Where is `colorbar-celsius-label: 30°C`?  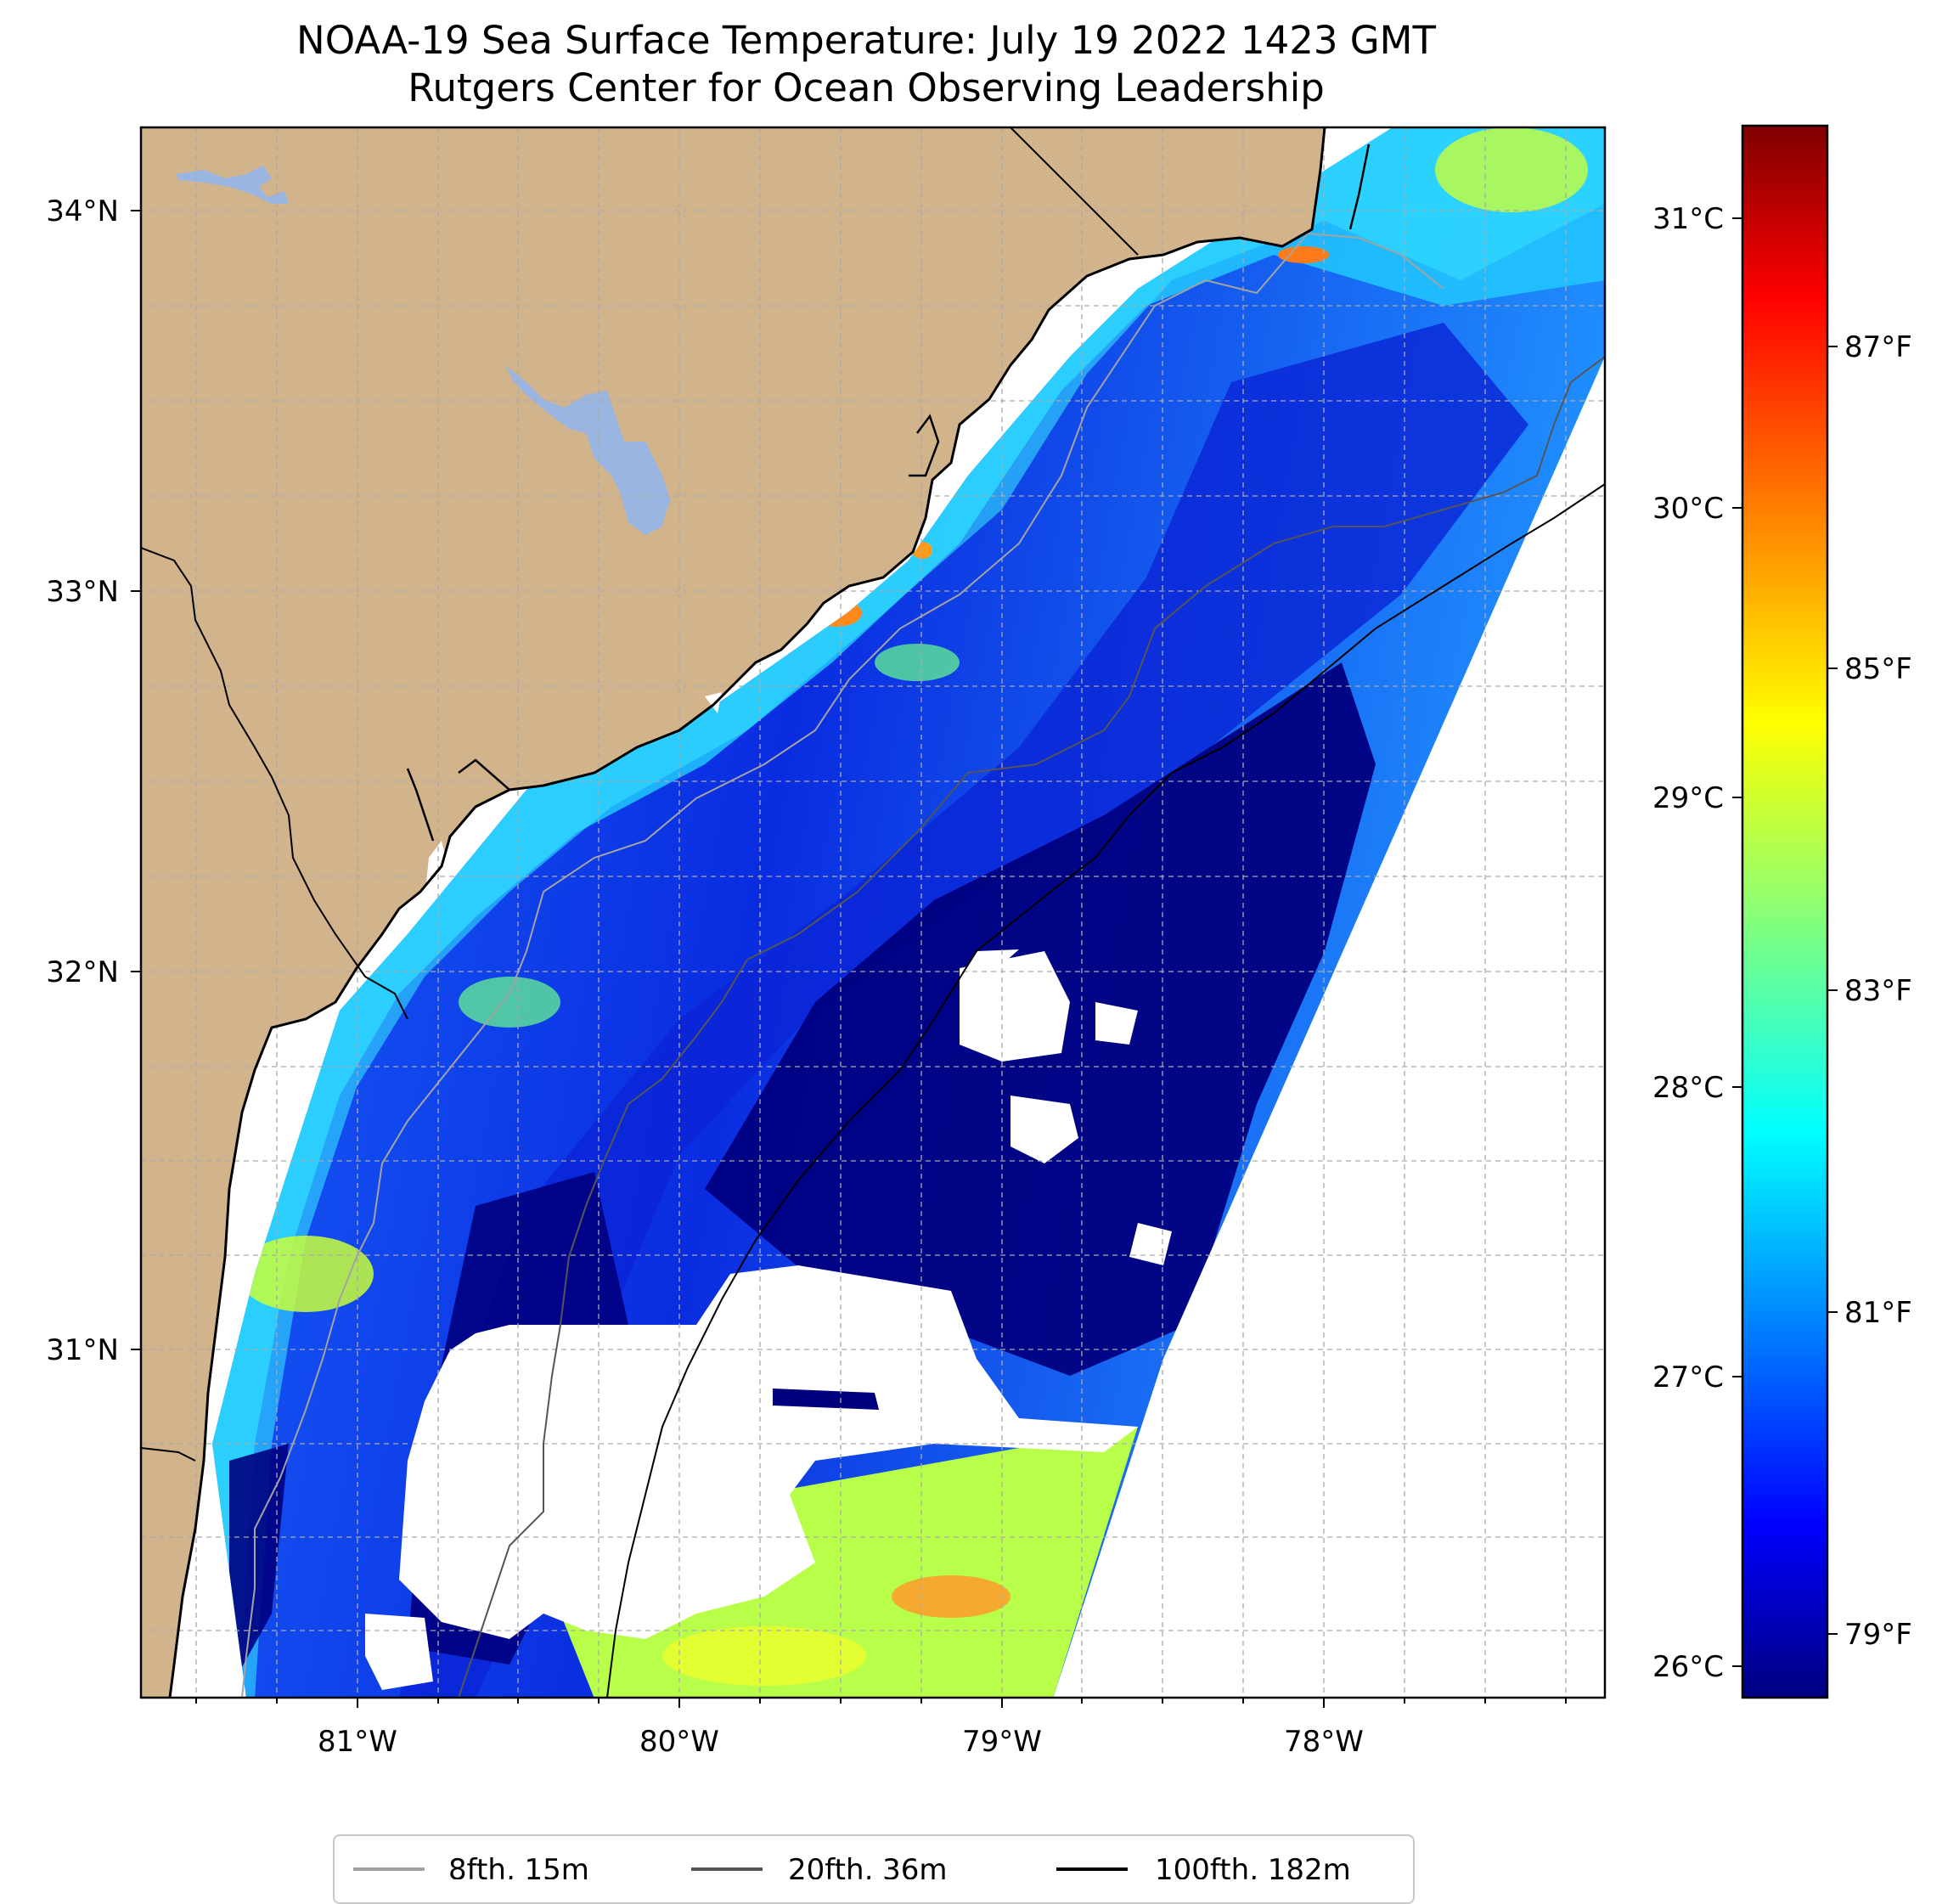
colorbar-celsius-label: 30°C is located at coordinates (1688, 509).